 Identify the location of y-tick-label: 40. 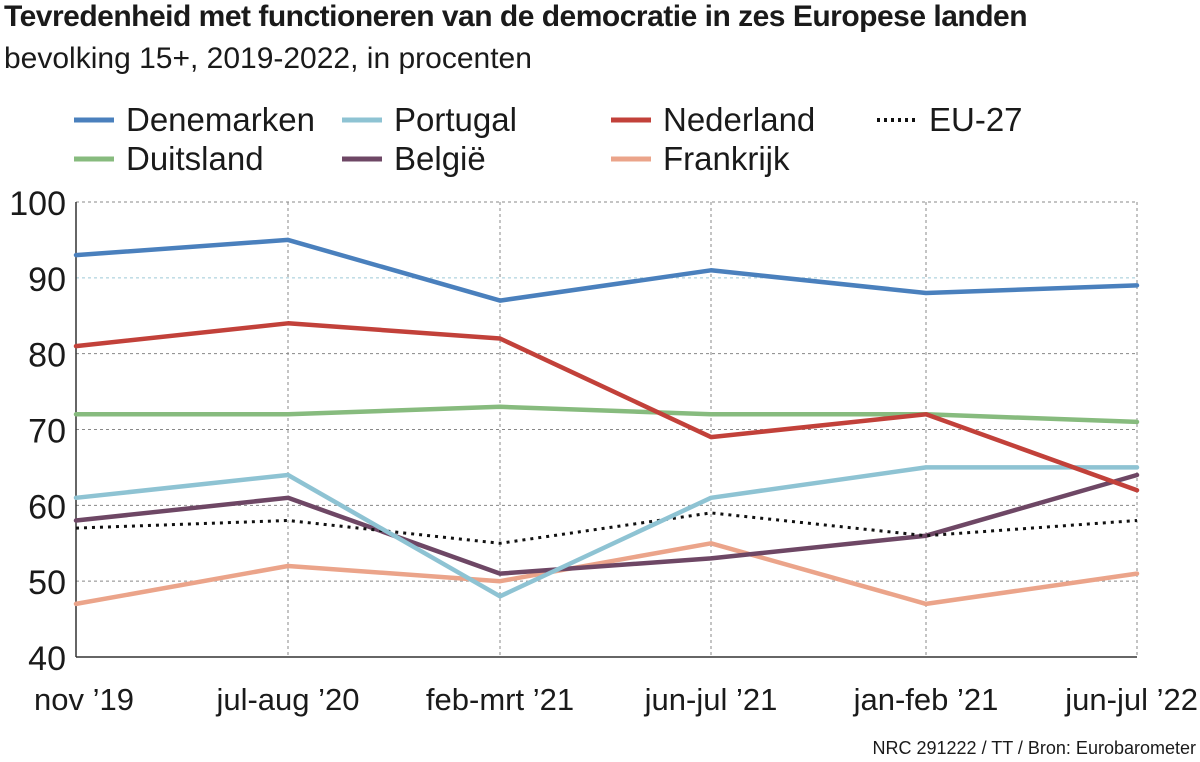
(47, 659).